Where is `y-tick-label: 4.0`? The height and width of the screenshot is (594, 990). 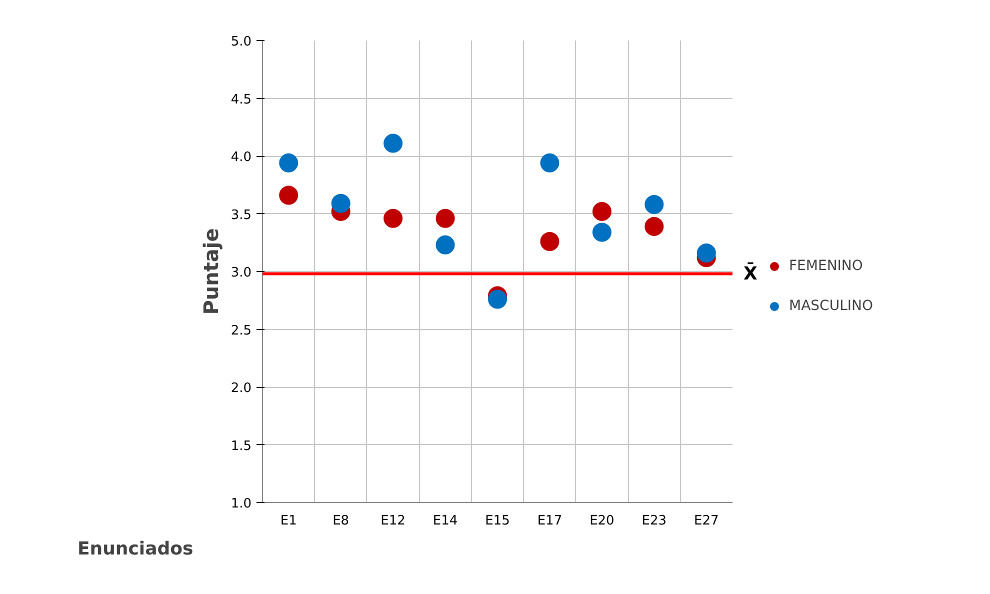 y-tick-label: 4.0 is located at coordinates (241, 157).